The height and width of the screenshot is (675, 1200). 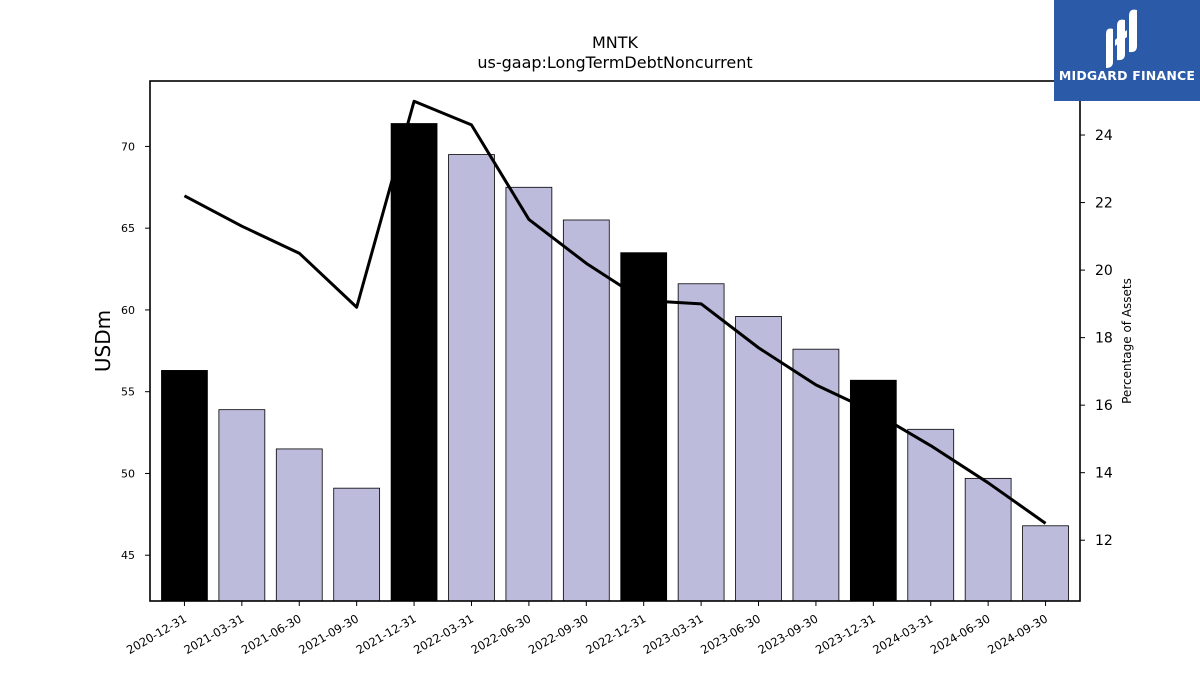 What do you see at coordinates (1104, 406) in the screenshot?
I see `y2-tick-label: 16` at bounding box center [1104, 406].